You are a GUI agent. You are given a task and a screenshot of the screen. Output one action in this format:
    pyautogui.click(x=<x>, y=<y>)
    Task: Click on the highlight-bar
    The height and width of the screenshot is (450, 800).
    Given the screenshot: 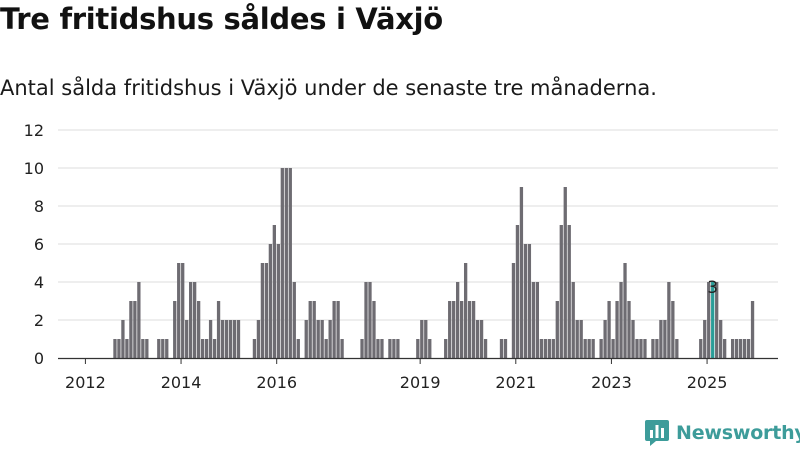 What is the action you would take?
    pyautogui.click(x=713, y=320)
    